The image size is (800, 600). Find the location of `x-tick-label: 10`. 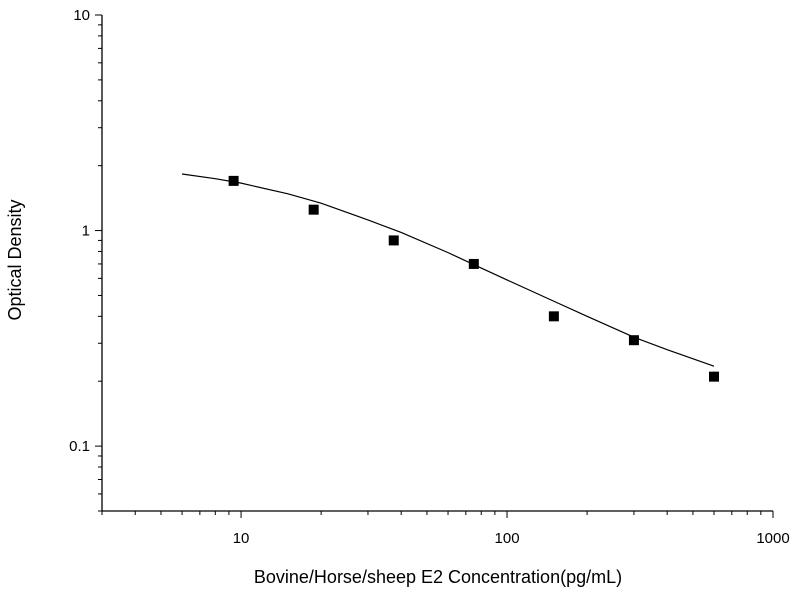

x-tick-label: 10 is located at coordinates (241, 538).